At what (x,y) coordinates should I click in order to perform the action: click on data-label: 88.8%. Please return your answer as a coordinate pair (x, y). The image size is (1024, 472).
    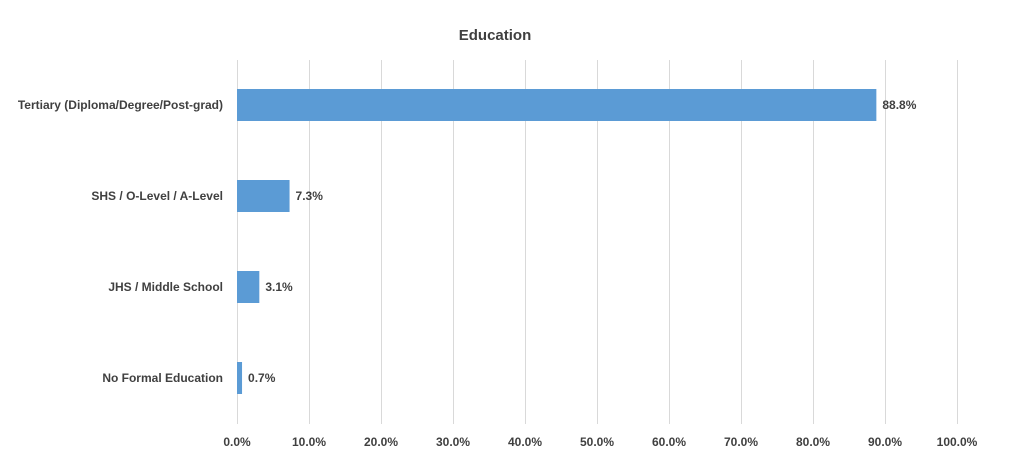
    Looking at the image, I should click on (899, 105).